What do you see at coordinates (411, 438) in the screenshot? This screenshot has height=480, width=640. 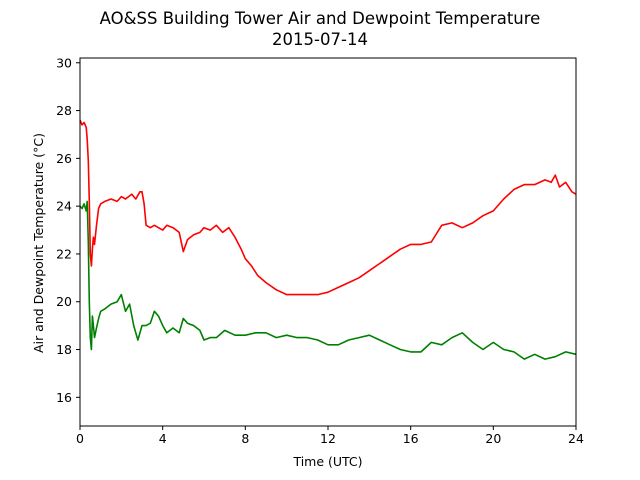 I see `x-tick-label: 16` at bounding box center [411, 438].